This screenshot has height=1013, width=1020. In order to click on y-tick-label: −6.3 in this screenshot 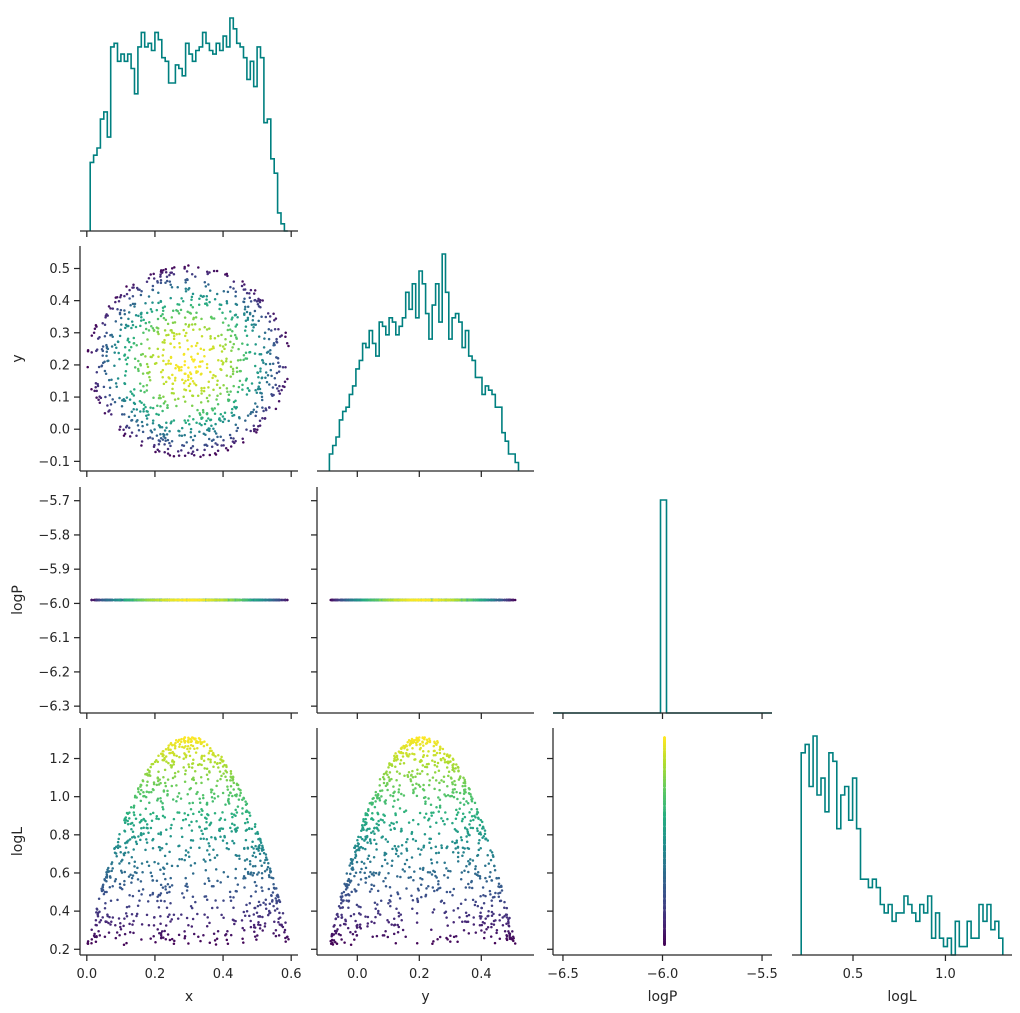, I will do `click(54, 707)`.